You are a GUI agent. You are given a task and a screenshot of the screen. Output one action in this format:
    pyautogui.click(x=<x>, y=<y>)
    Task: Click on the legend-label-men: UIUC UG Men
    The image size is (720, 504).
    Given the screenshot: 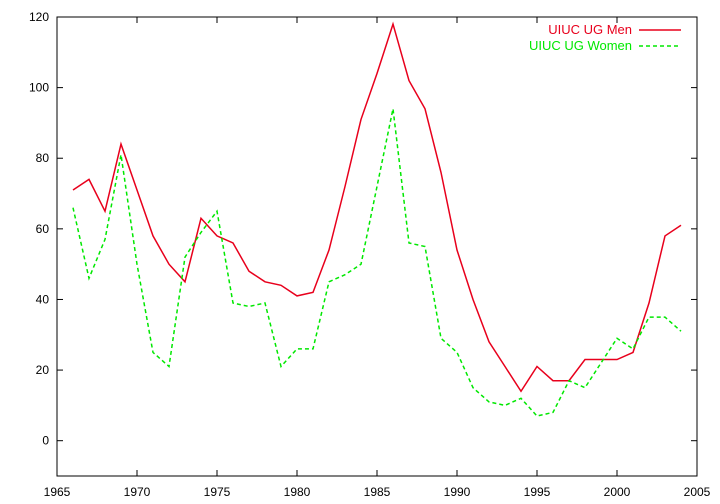 What is the action you would take?
    pyautogui.click(x=590, y=29)
    